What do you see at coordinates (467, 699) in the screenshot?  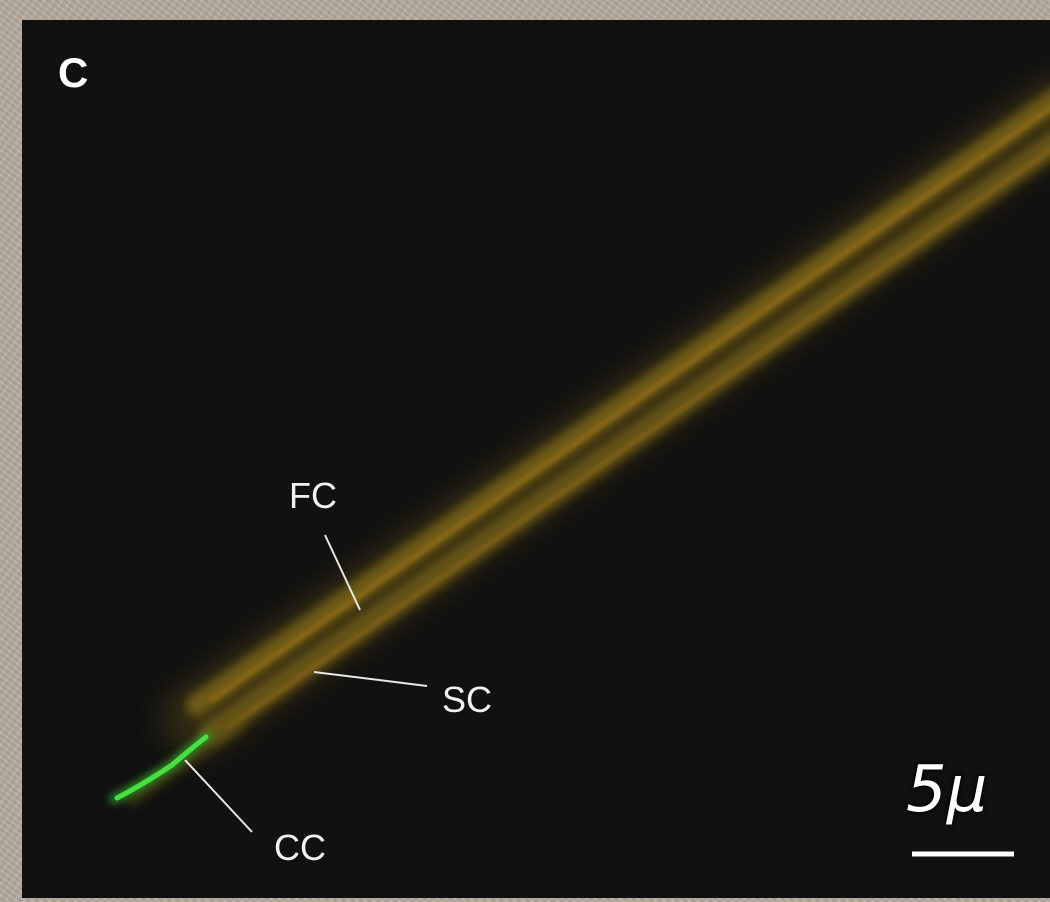 I see `sc-label: SC` at bounding box center [467, 699].